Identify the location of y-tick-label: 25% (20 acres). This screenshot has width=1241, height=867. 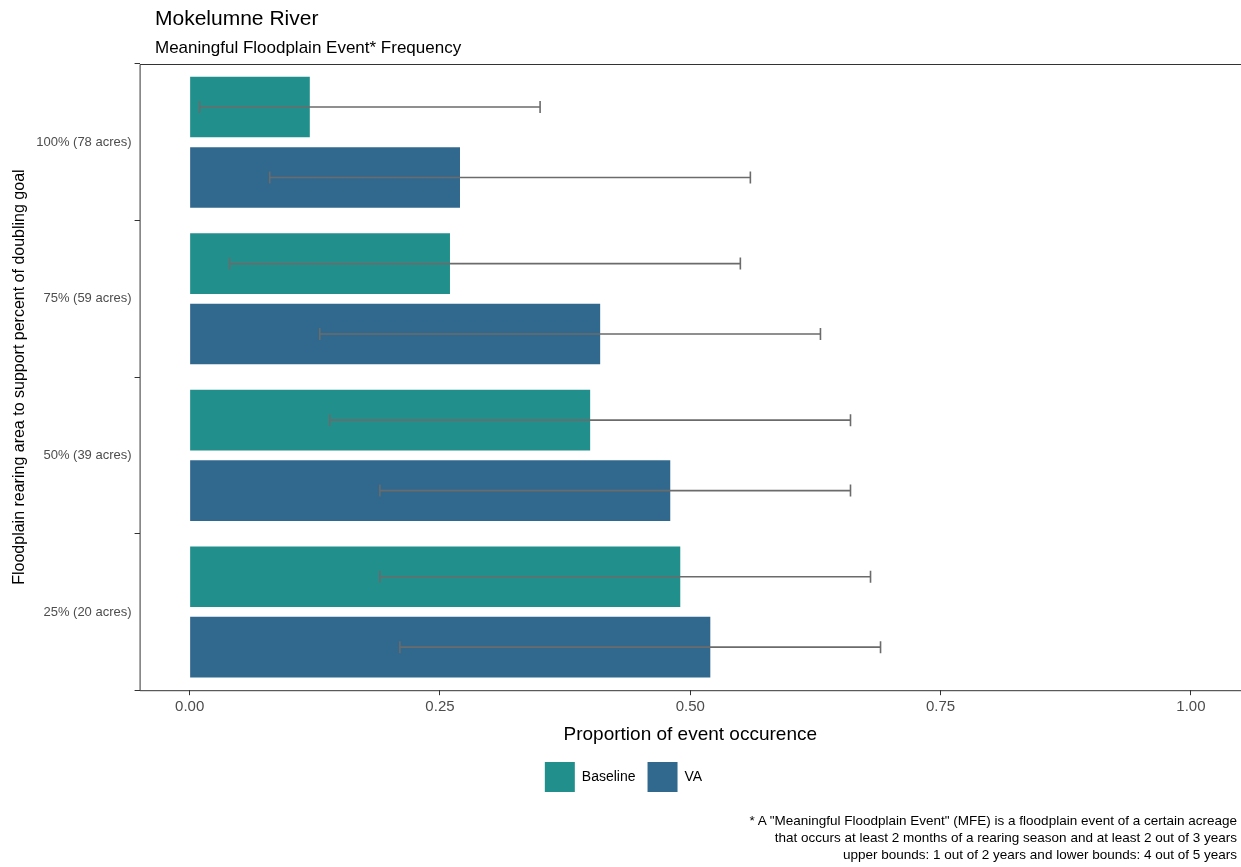
(87, 611).